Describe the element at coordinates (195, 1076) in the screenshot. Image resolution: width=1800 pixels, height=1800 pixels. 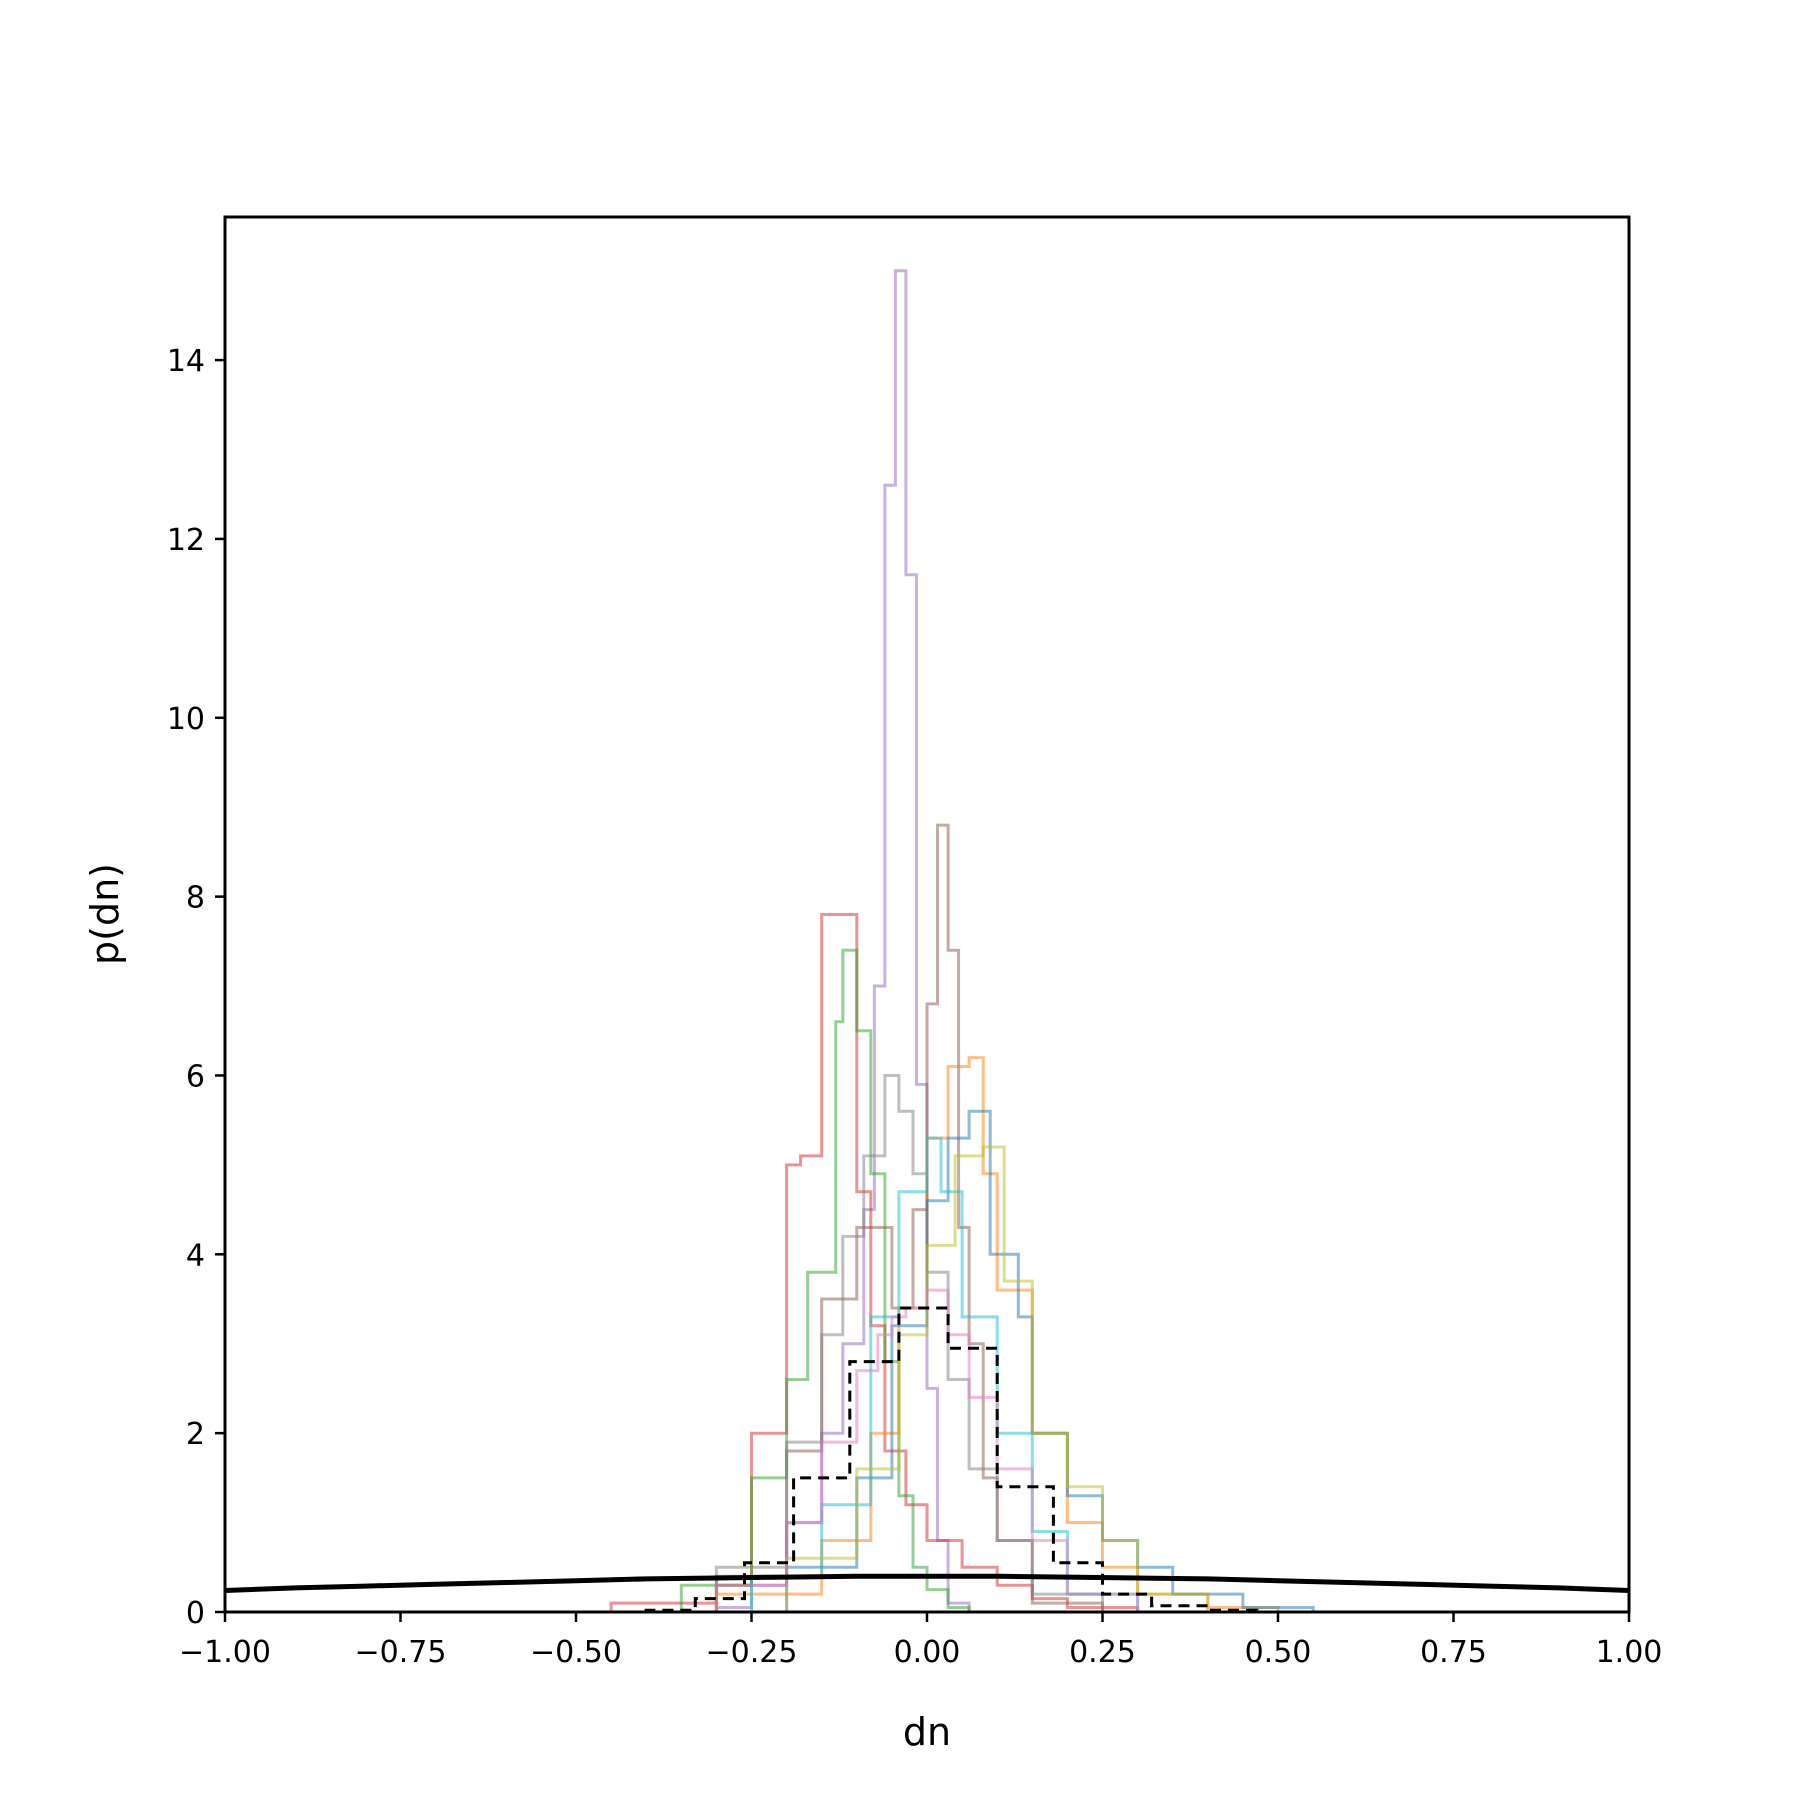
I see `y-tick-label-3: 6` at that location.